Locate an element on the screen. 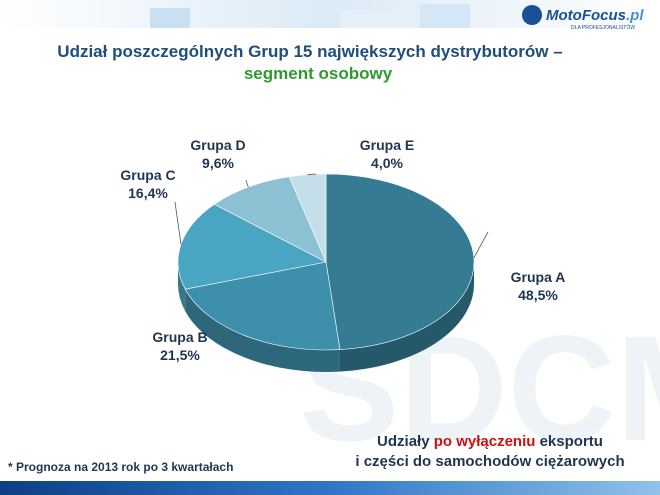  logo-tagline: DLA PROFESJONALISTÓW is located at coordinates (603, 27).